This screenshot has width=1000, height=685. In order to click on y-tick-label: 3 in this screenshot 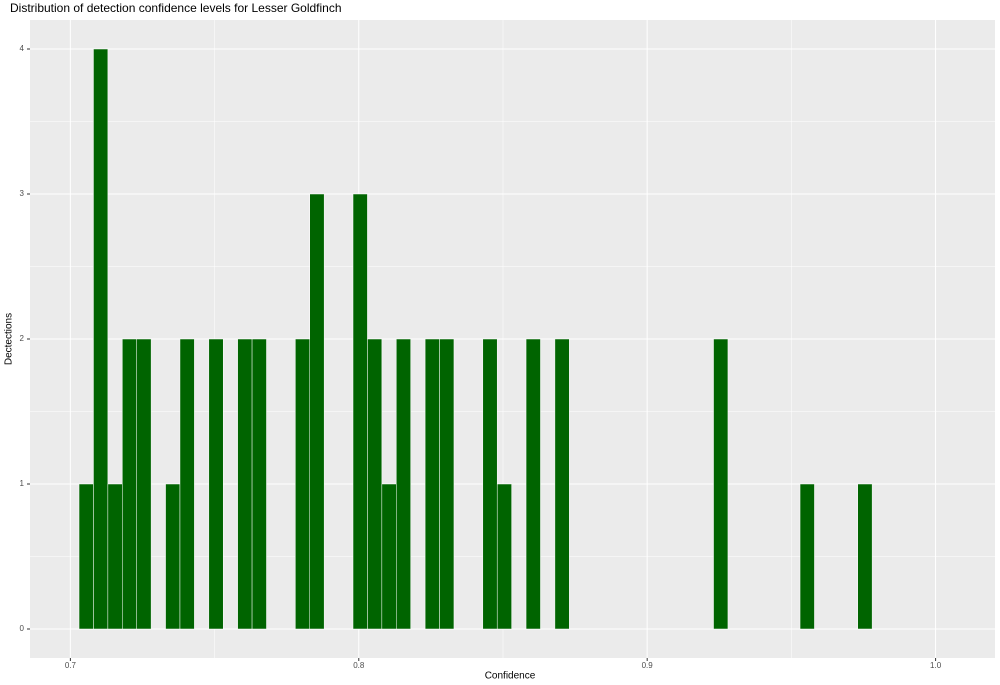, I will do `click(22, 193)`.